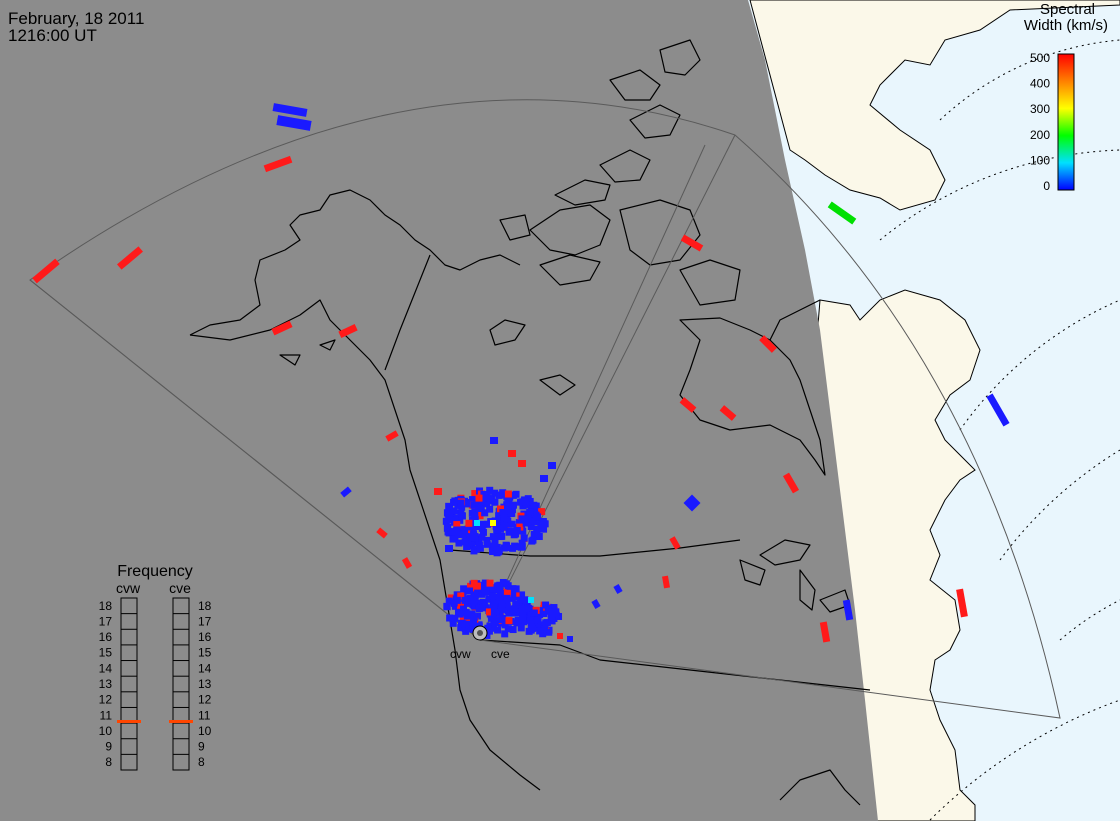  I want to click on frequency-scale-label-cve: 10, so click(205, 731).